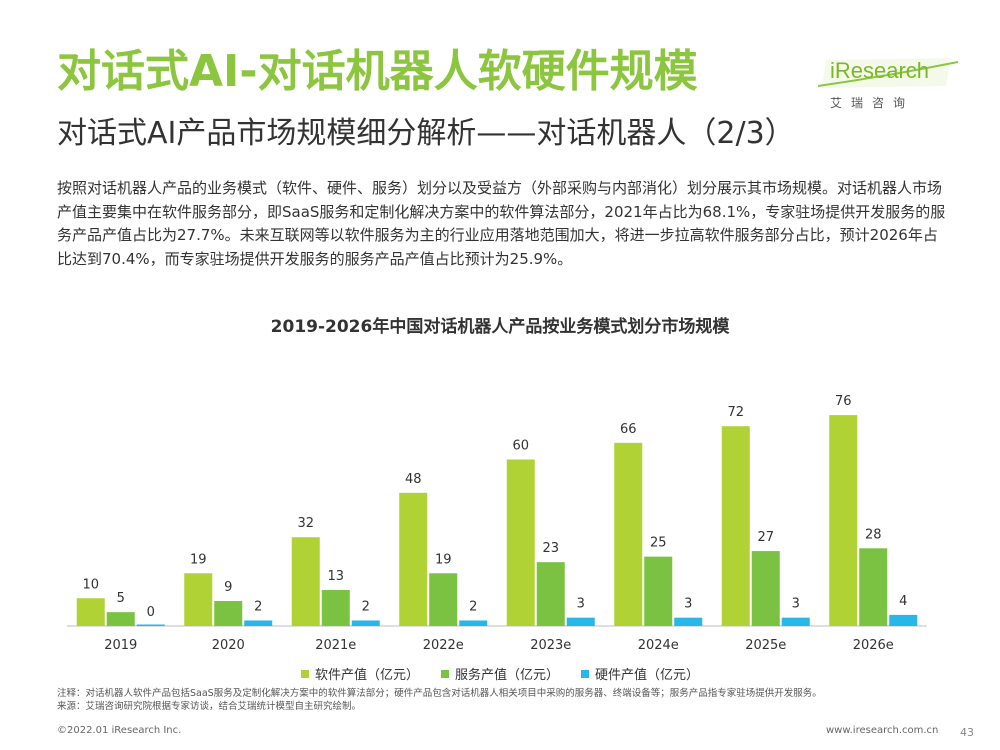  What do you see at coordinates (796, 604) in the screenshot?
I see `data-label-2-2025e: 3` at bounding box center [796, 604].